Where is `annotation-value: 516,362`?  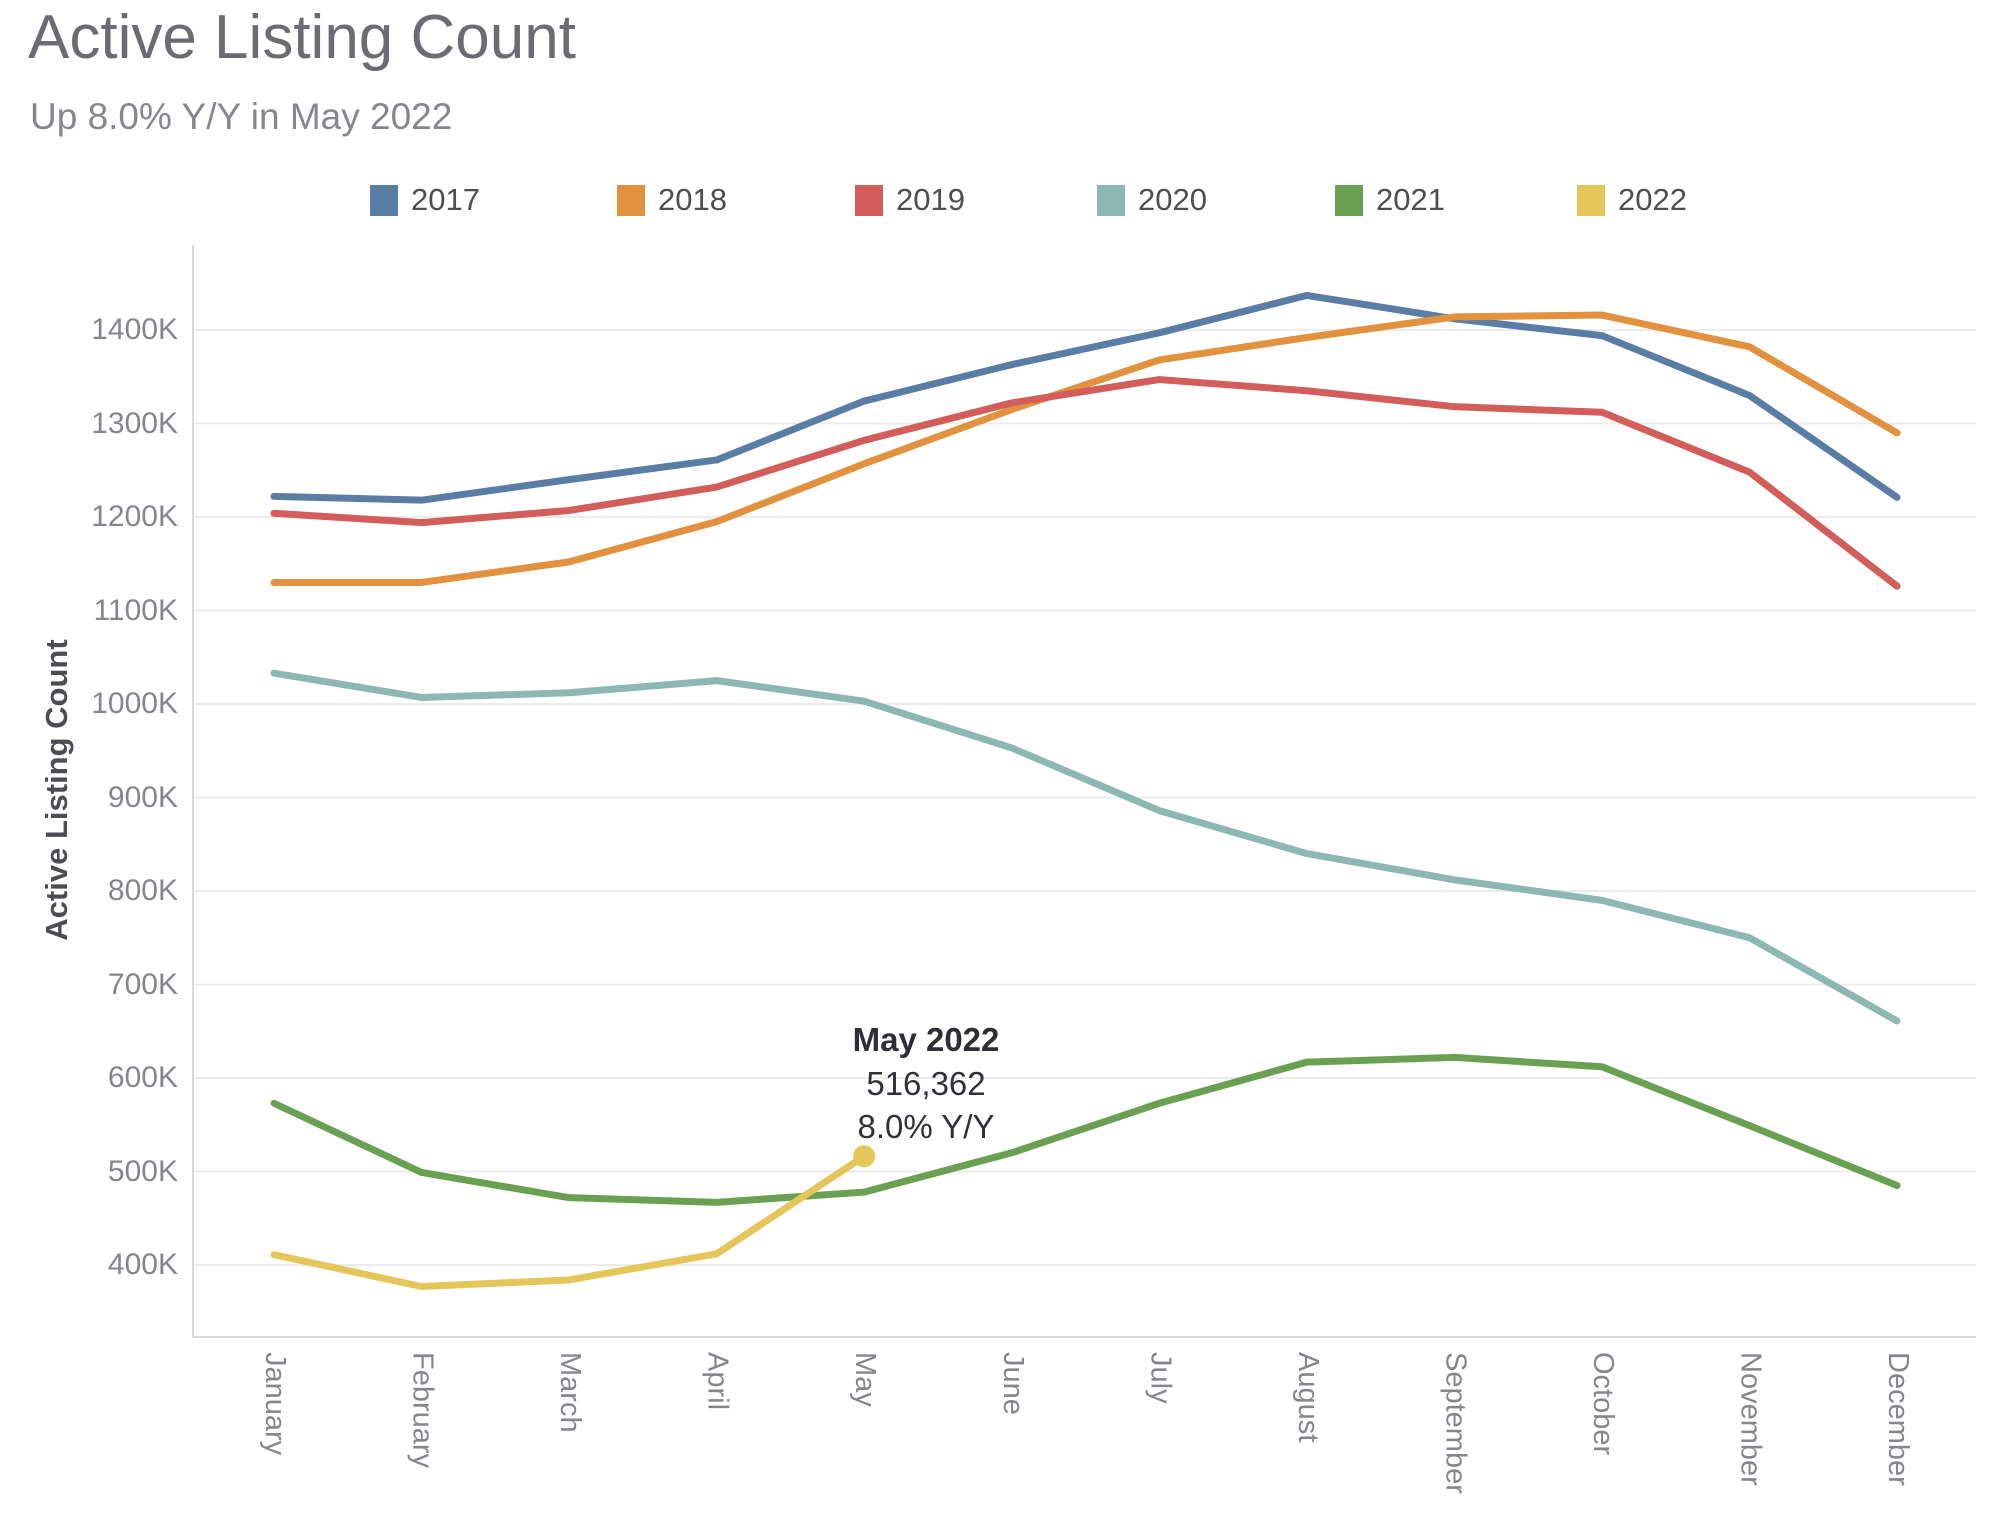 annotation-value: 516,362 is located at coordinates (926, 1083).